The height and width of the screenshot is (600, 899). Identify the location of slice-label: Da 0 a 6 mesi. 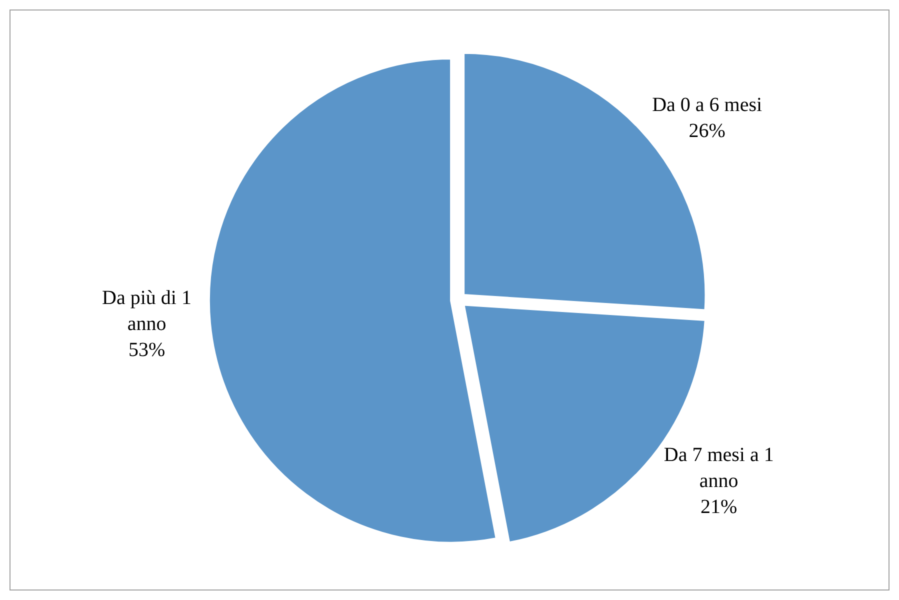
(707, 105).